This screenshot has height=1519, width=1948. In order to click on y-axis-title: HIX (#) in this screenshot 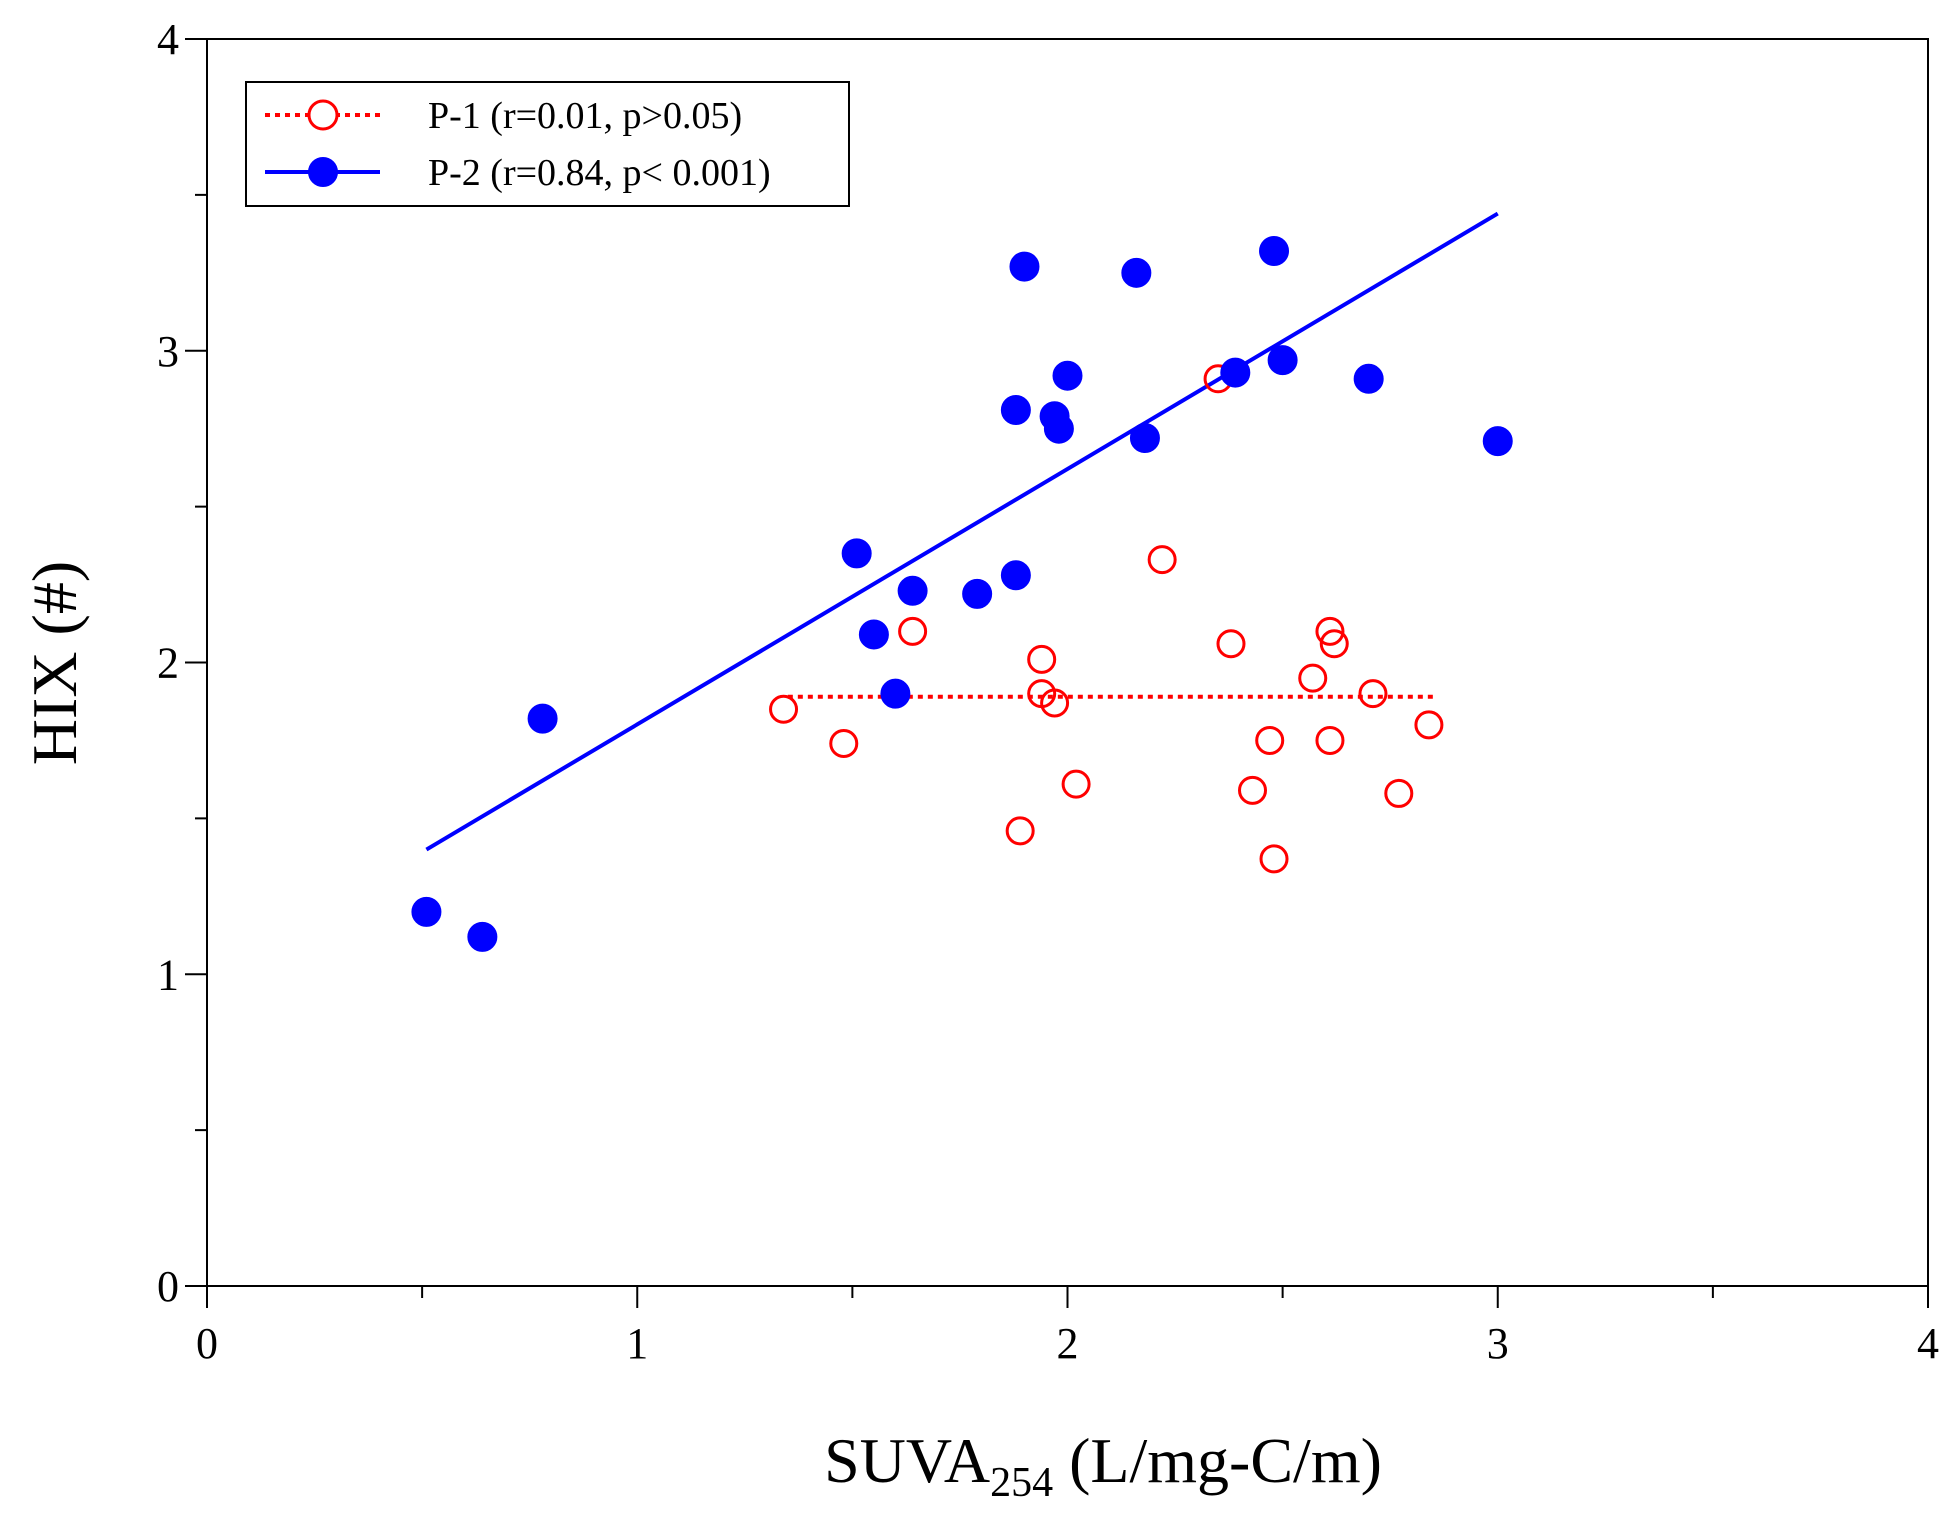, I will do `click(54, 663)`.